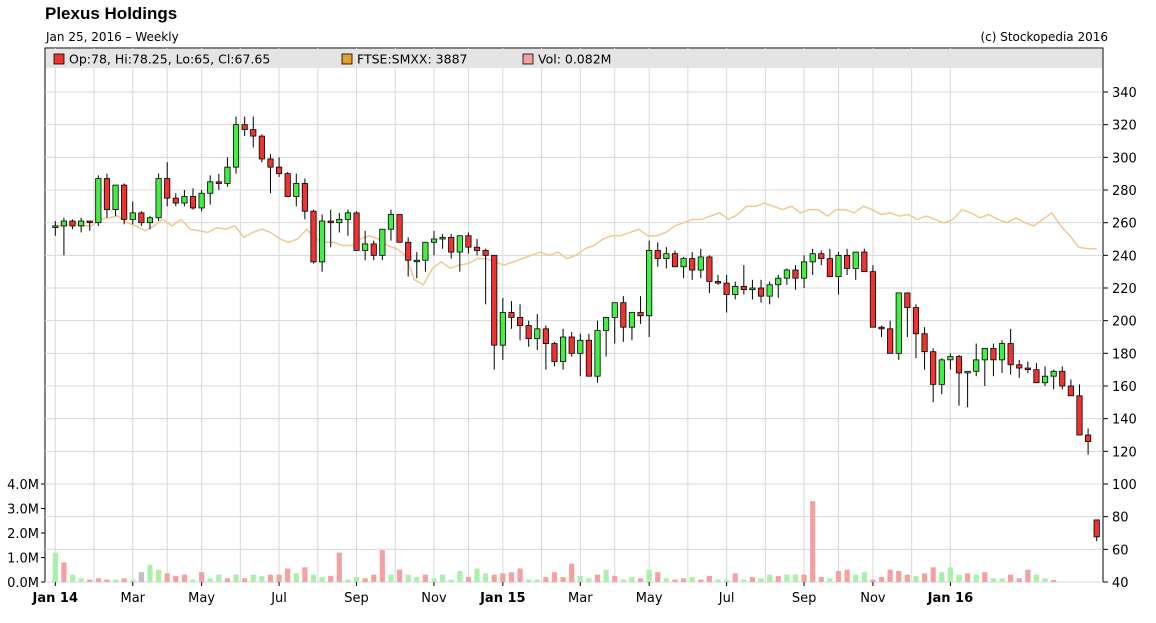 This screenshot has width=1156, height=623. I want to click on volume-tick-label: 4.0M, so click(23, 485).